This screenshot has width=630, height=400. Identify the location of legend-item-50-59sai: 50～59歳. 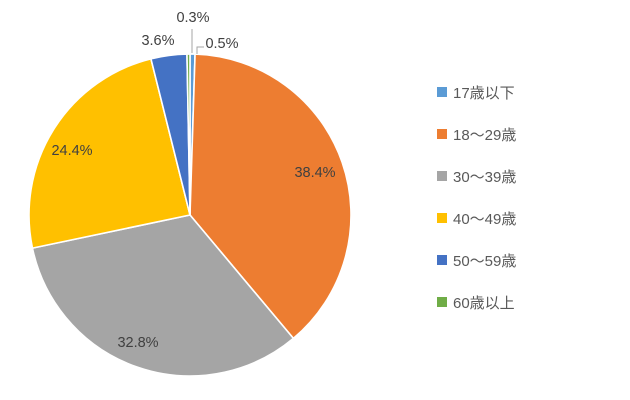
(476, 260).